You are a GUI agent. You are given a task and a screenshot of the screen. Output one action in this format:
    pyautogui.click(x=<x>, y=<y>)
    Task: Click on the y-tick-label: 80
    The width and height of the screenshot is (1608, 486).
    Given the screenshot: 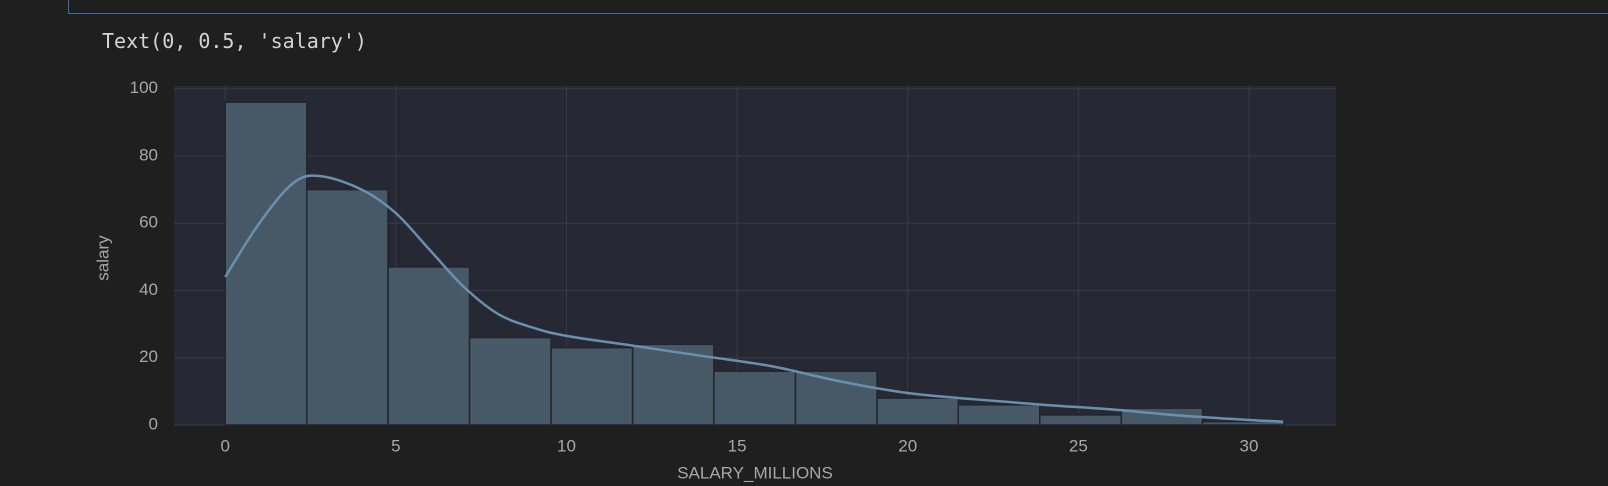 What is the action you would take?
    pyautogui.click(x=148, y=154)
    